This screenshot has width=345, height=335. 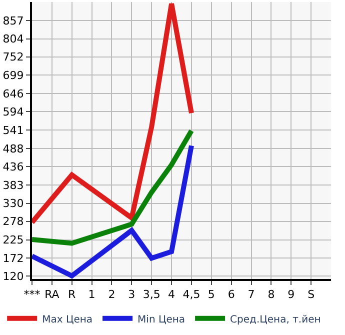 What do you see at coordinates (13, 21) in the screenshot?
I see `y-tick-label: 857` at bounding box center [13, 21].